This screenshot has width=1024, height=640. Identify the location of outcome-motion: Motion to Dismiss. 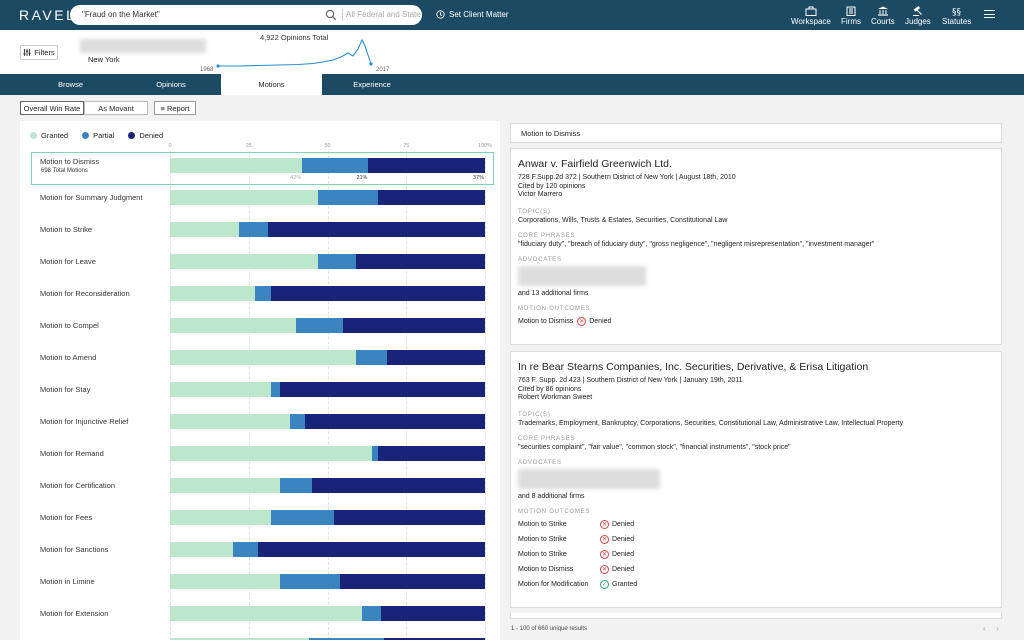
(546, 569).